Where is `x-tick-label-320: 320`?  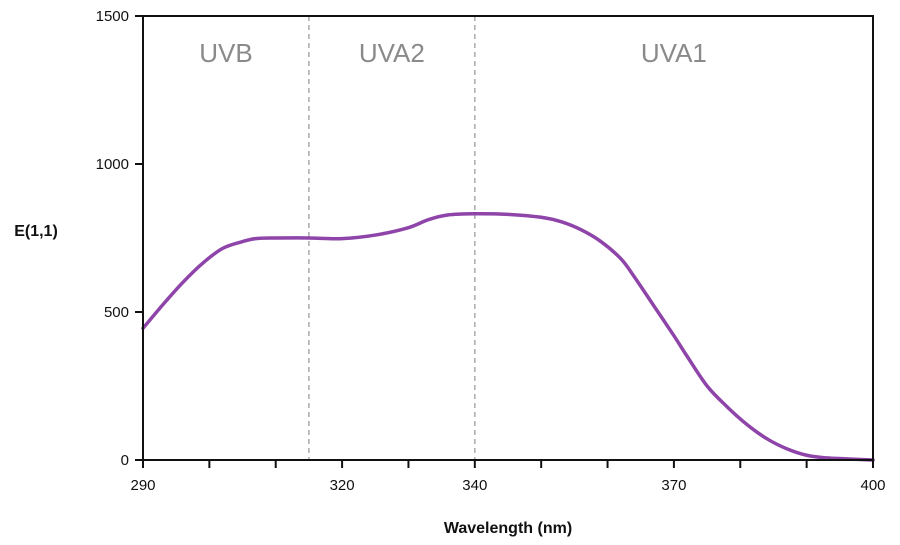 x-tick-label-320: 320 is located at coordinates (342, 485).